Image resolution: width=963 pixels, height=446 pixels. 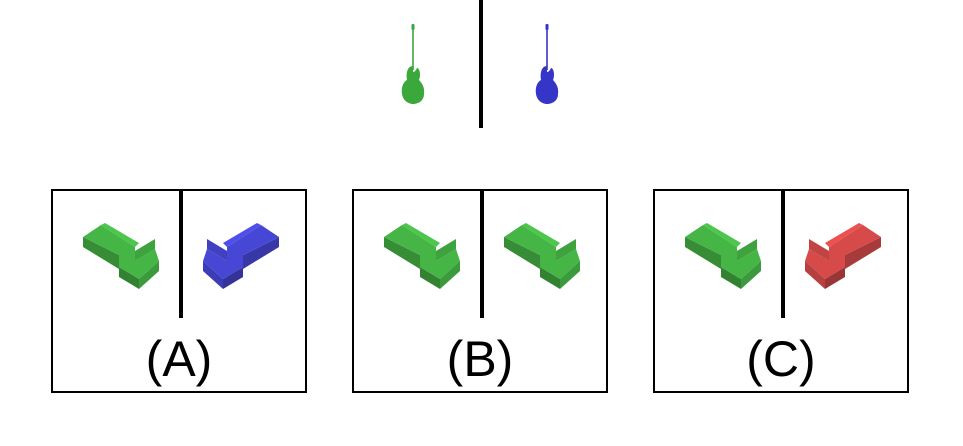 I want to click on shape-a-left, so click(x=121, y=256).